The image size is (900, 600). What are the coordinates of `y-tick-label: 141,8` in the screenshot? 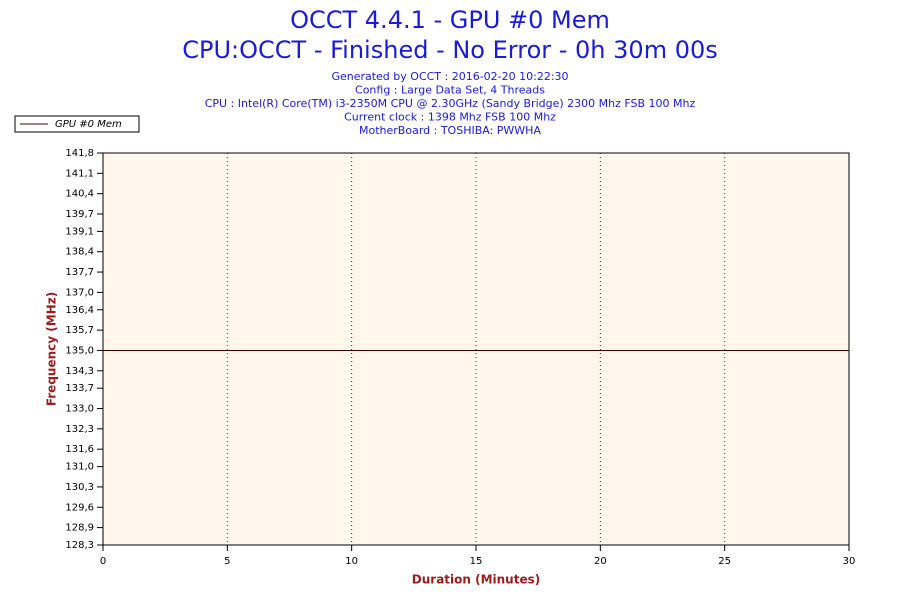 It's located at (79, 153).